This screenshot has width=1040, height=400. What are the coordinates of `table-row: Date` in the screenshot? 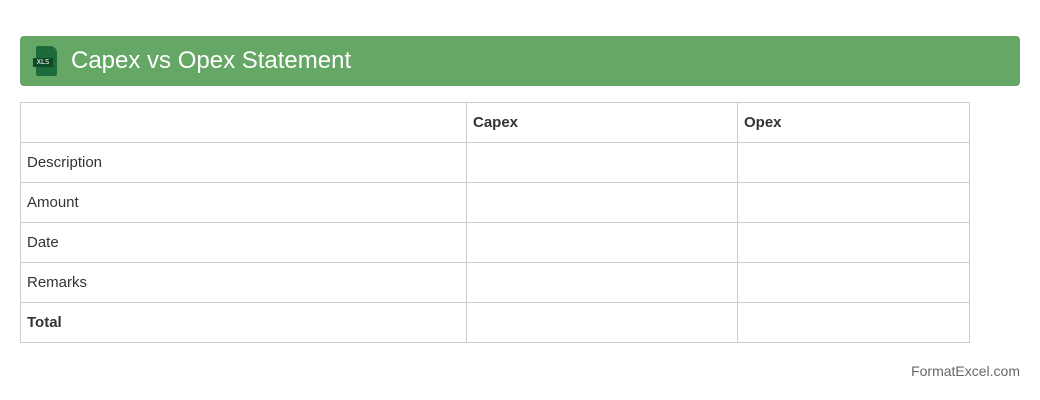 It's located at (495, 242).